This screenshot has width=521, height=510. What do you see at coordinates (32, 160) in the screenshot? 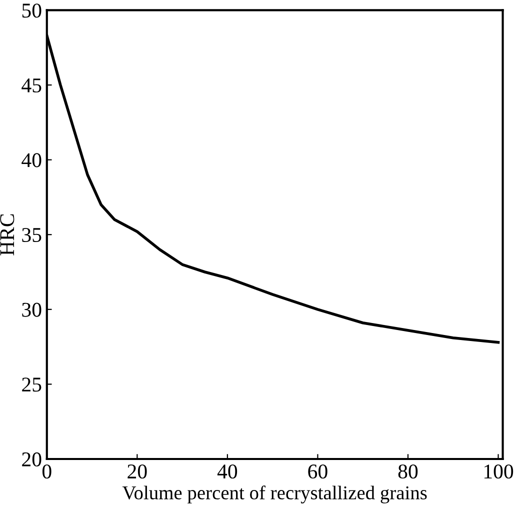
I see `y-tick-label: 40` at bounding box center [32, 160].